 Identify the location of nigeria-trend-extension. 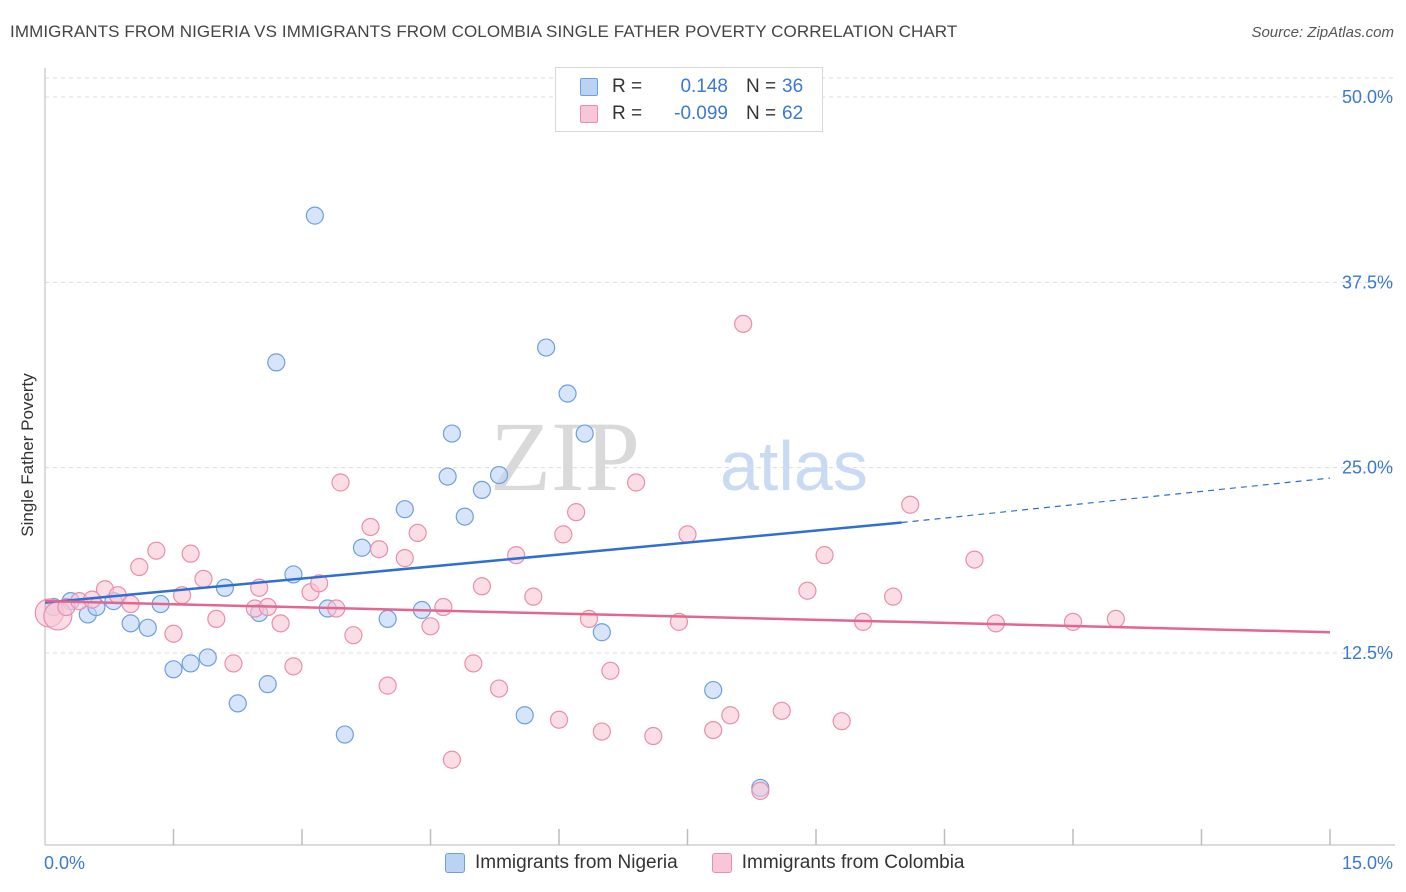
(1116, 500).